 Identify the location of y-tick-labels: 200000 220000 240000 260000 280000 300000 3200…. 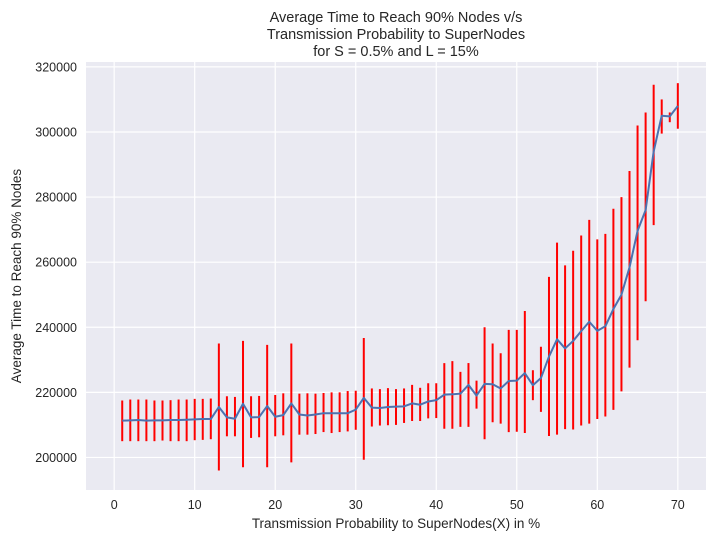
(56, 262).